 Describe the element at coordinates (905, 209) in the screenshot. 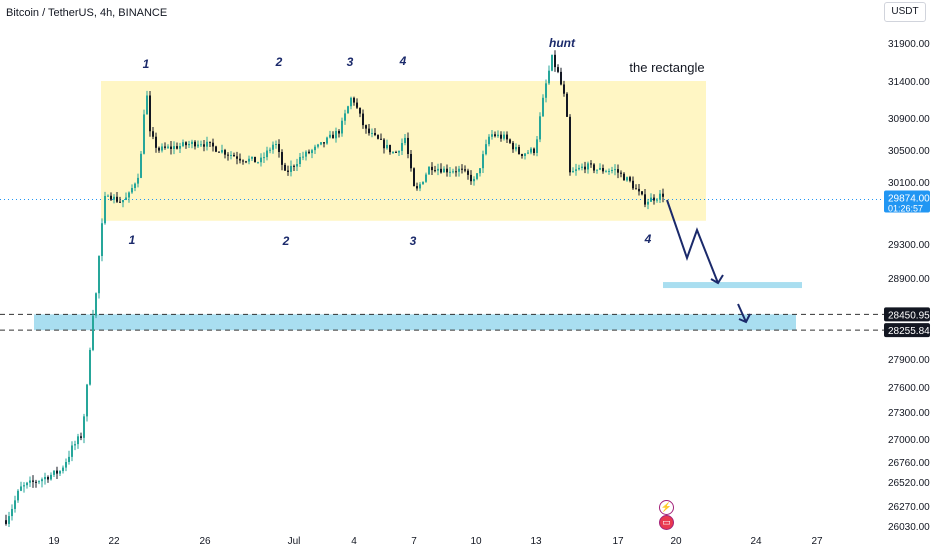

I see `countdown-value: 01:26:57` at that location.